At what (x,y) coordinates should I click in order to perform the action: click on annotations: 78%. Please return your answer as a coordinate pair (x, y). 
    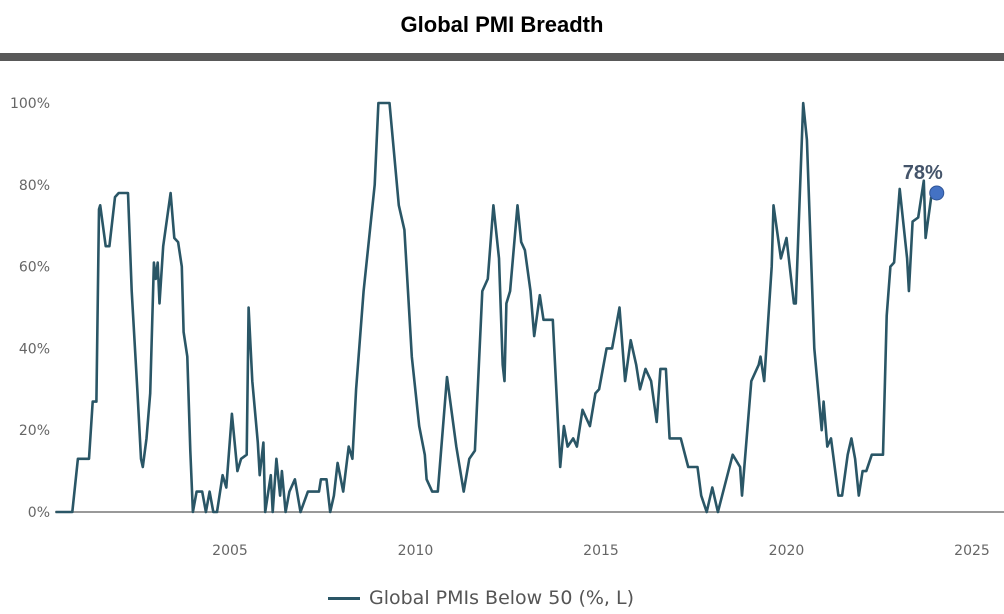
    Looking at the image, I should click on (924, 181).